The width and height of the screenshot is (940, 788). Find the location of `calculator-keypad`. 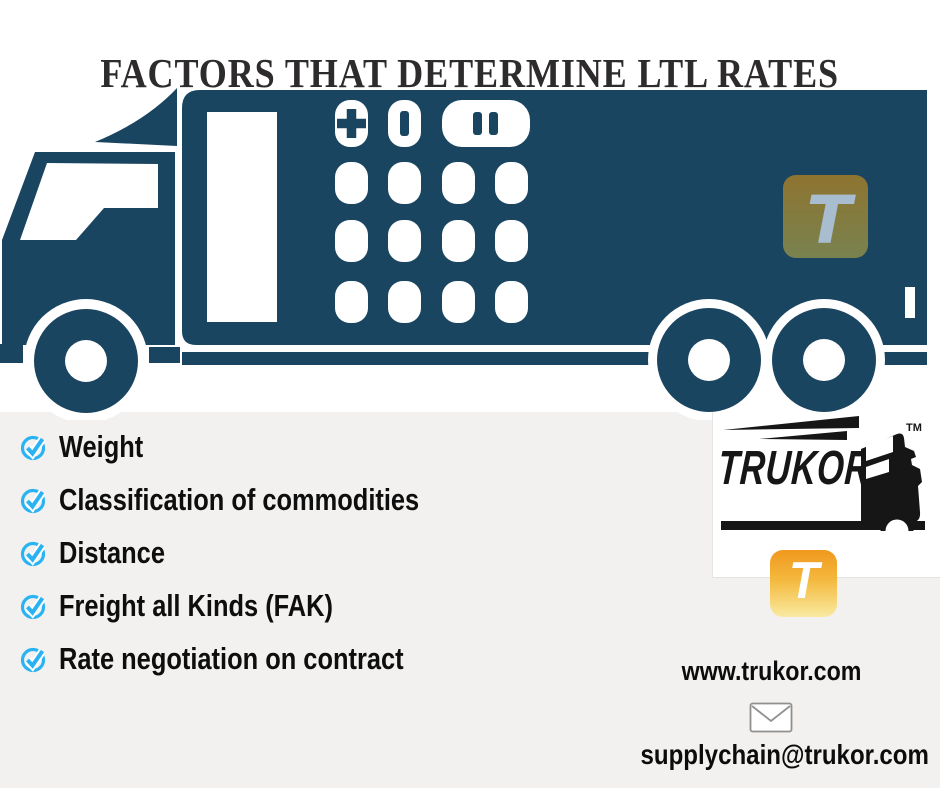

calculator-keypad is located at coordinates (431, 242).